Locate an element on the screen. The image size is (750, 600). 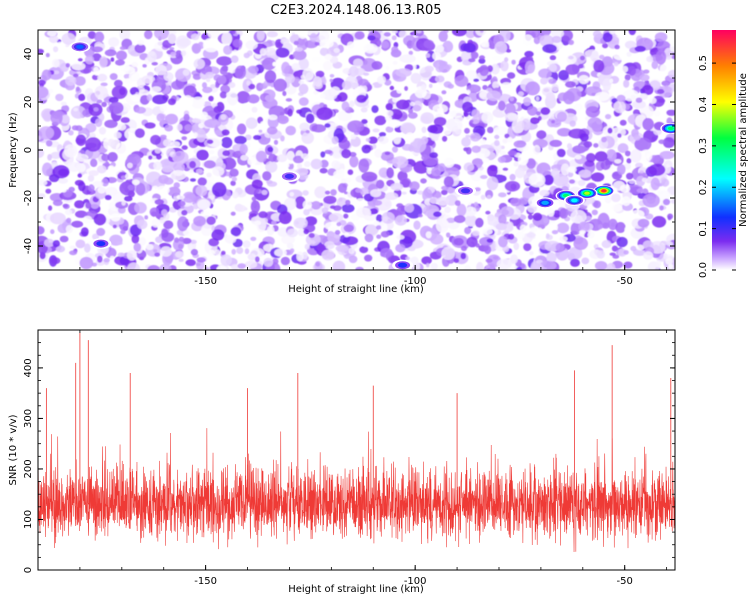
heatmap-hotspot is located at coordinates (403, 265).